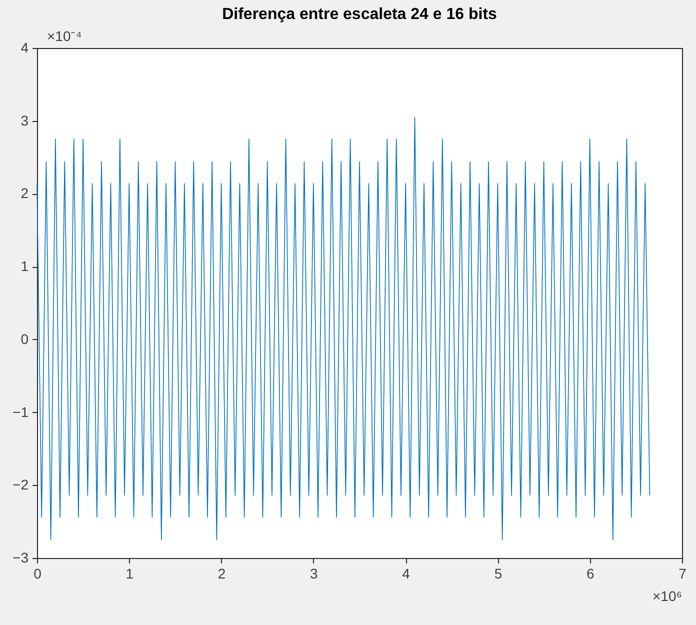  Describe the element at coordinates (24, 338) in the screenshot. I see `y-tick-label: 0` at that location.